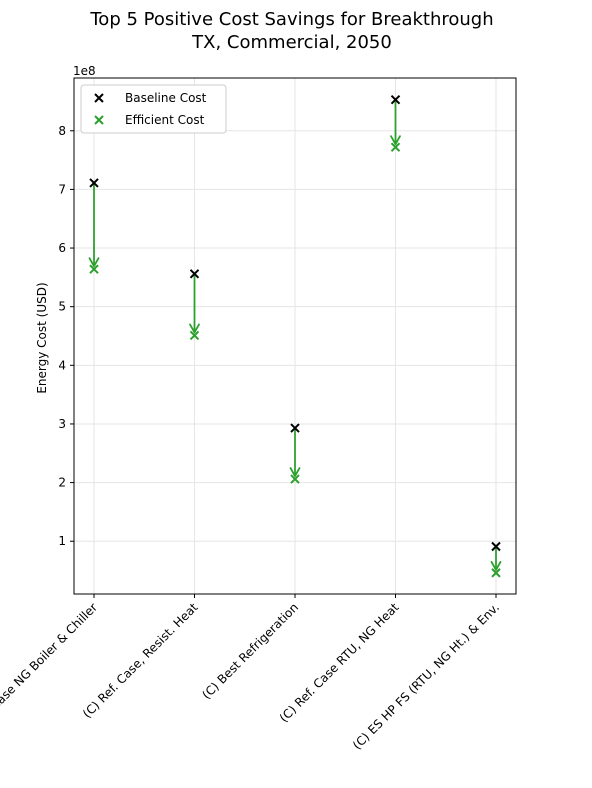  Describe the element at coordinates (62, 307) in the screenshot. I see `y-tick-label: 5` at that location.